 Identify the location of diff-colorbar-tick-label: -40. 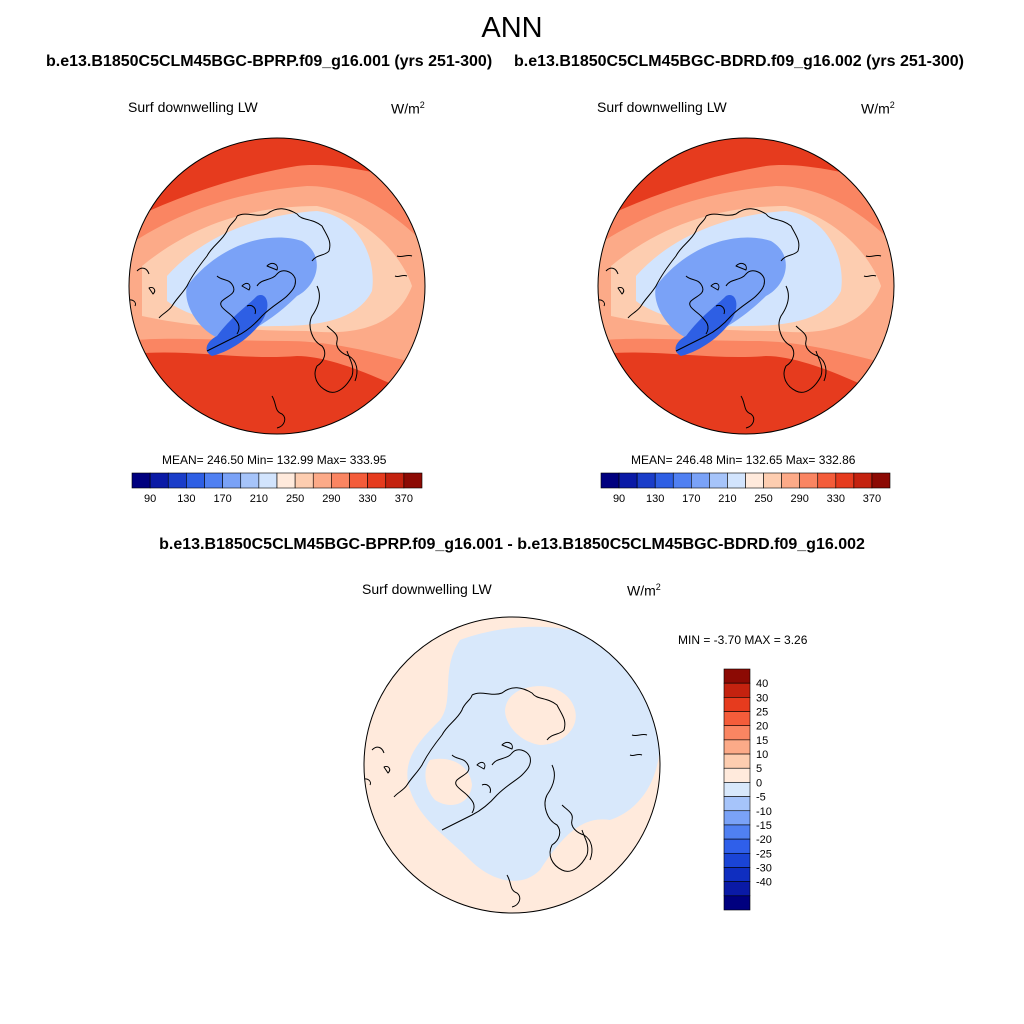
(764, 883).